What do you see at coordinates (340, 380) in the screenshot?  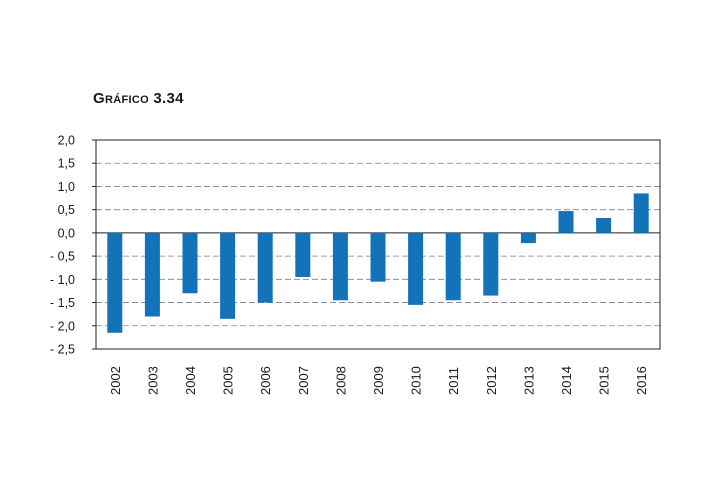 I see `x-tick-label: 2008` at bounding box center [340, 380].